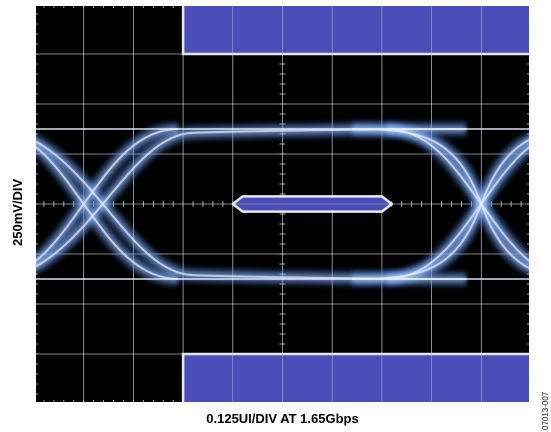 This screenshot has height=432, width=551. What do you see at coordinates (282, 418) in the screenshot?
I see `x-axis-label: 0.125UI/DIV AT 1.65Gbps` at bounding box center [282, 418].